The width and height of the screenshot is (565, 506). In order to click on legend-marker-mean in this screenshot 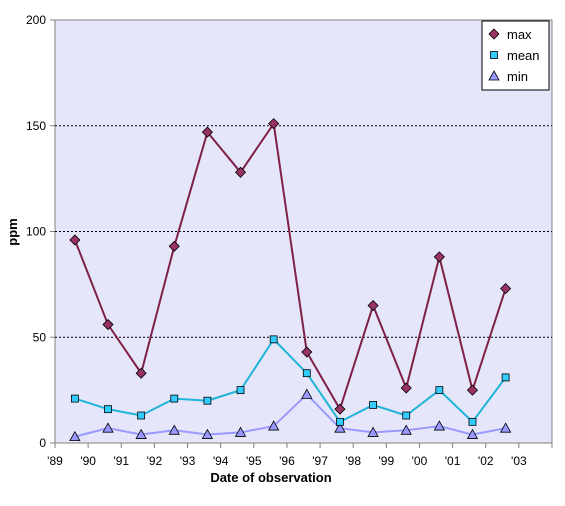, I will do `click(494, 55)`.